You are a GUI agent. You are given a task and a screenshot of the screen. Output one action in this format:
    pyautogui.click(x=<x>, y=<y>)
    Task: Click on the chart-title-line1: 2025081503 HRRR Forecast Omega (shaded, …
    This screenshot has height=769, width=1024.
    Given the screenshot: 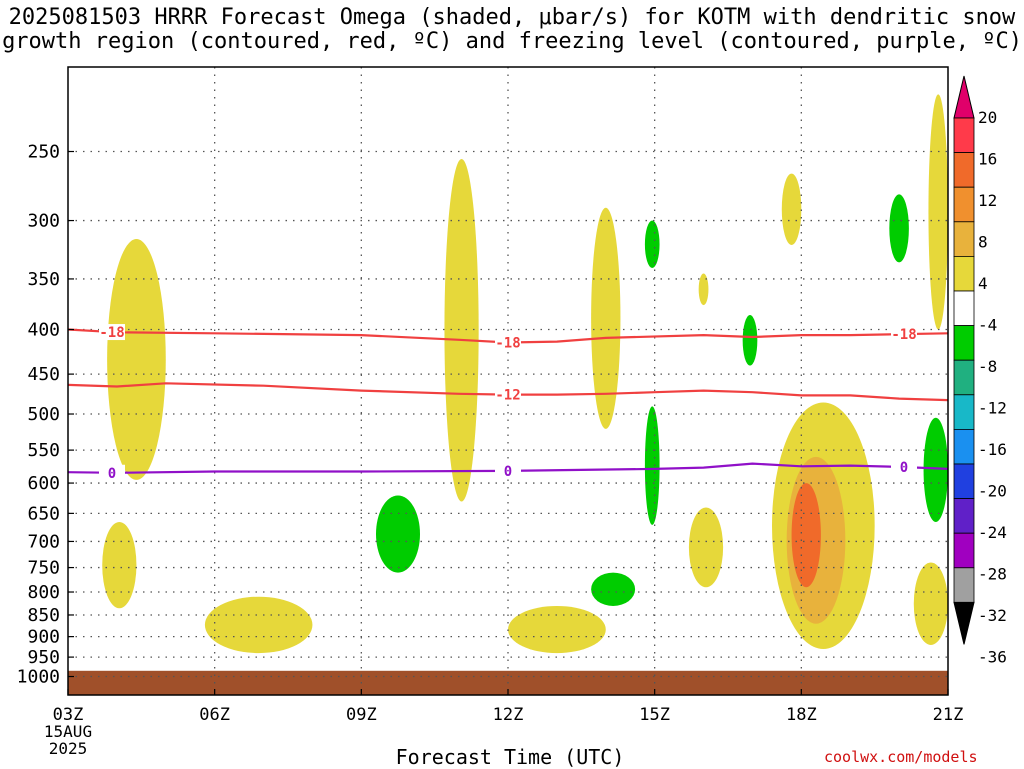 What is the action you would take?
    pyautogui.click(x=512, y=17)
    